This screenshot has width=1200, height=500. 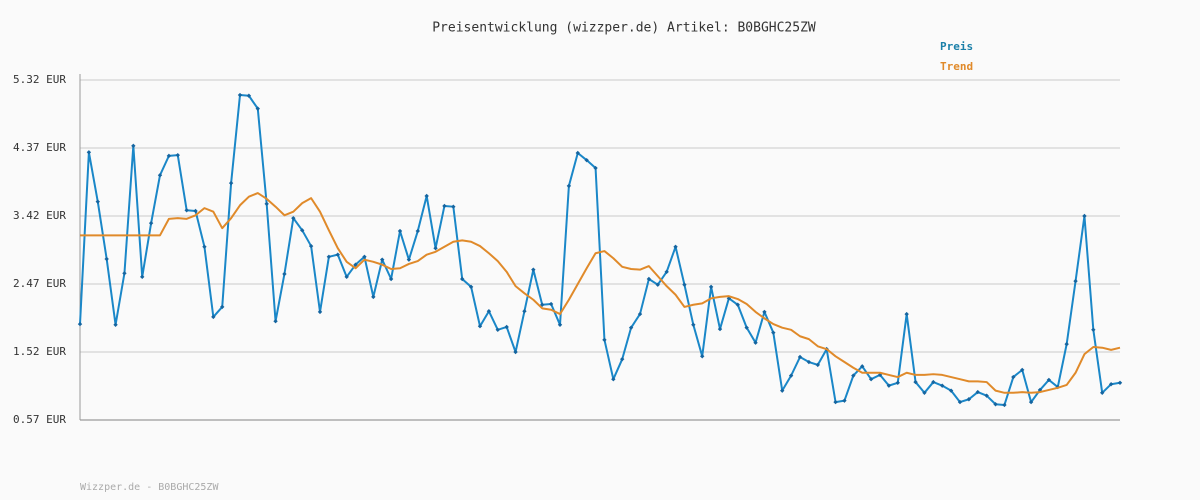 I want to click on y-tick-label: 1.52 EUR, so click(x=39, y=351).